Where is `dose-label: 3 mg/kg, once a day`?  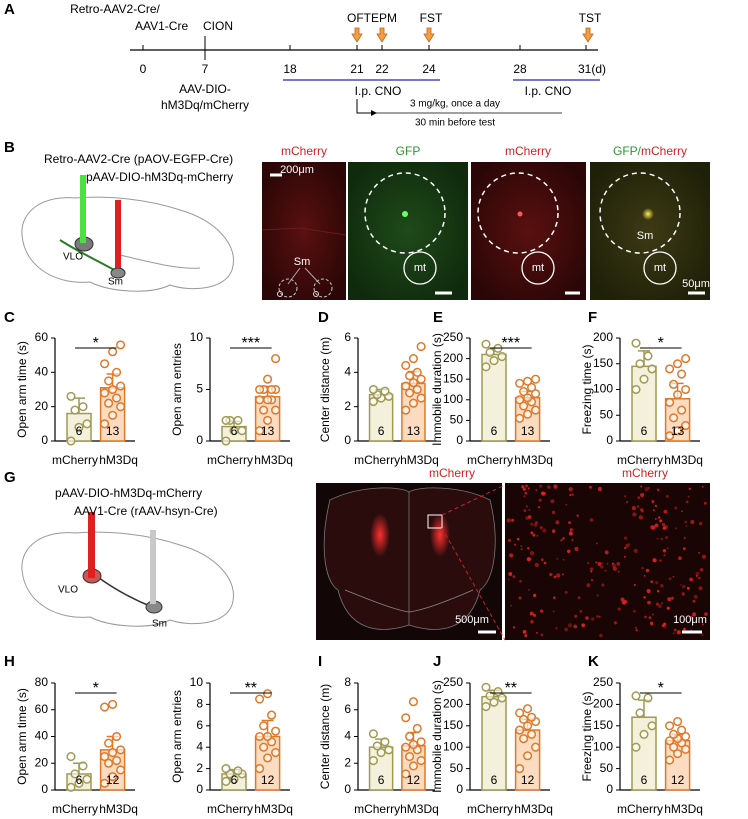
dose-label: 3 mg/kg, once a day is located at coordinates (455, 104).